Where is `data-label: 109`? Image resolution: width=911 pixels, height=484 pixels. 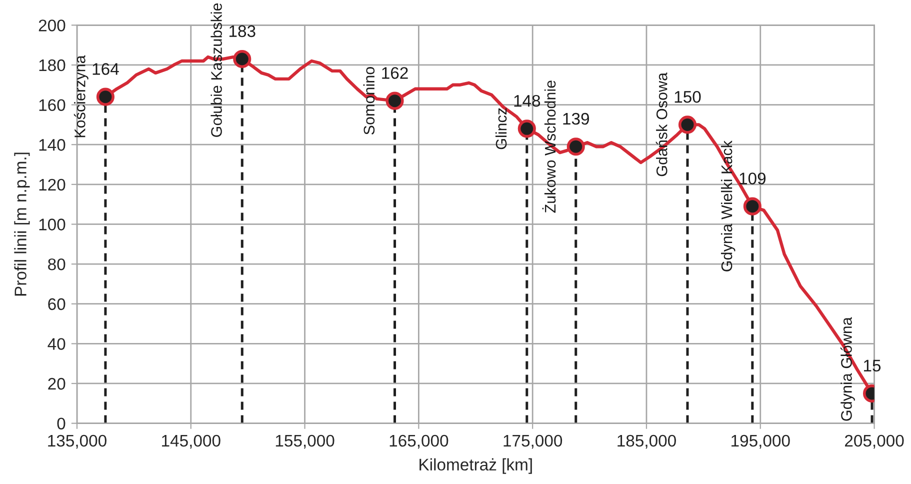
data-label: 109 is located at coordinates (753, 178).